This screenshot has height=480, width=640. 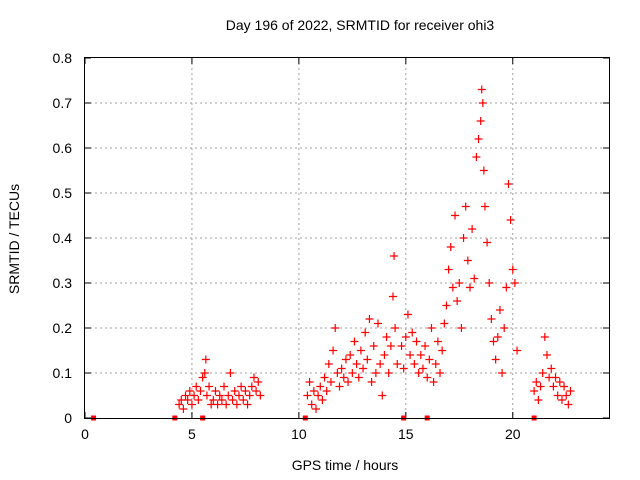 I want to click on y-tick-label: 0.2, so click(x=63, y=328).